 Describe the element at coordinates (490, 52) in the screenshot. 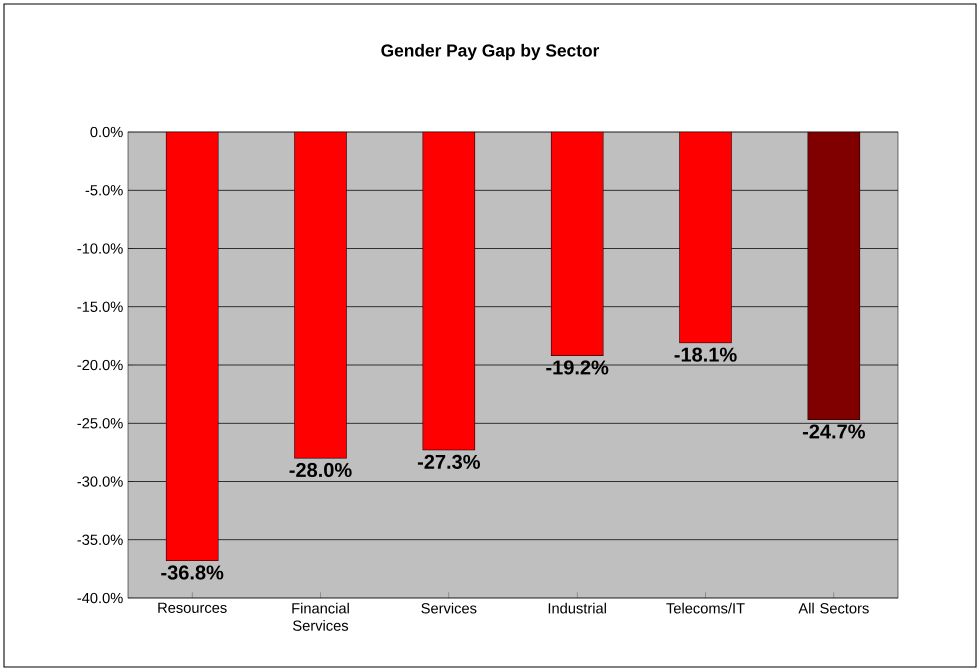

I see `chart-title: Gender Pay Gap by Sector` at that location.